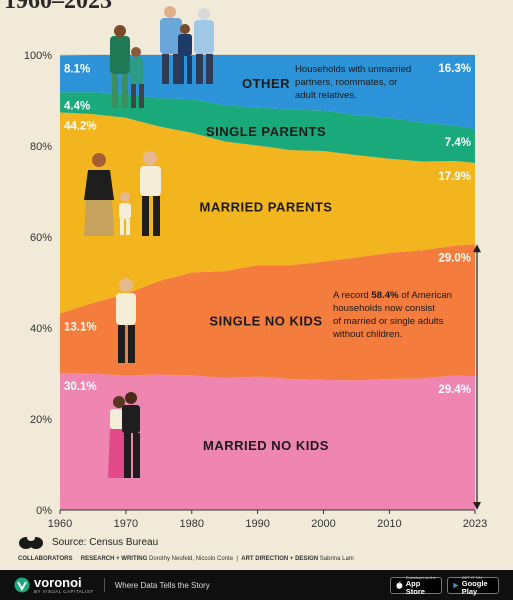 The height and width of the screenshot is (600, 513). What do you see at coordinates (265, 321) in the screenshot?
I see `band-label: SINGLE NO KIDS` at bounding box center [265, 321].